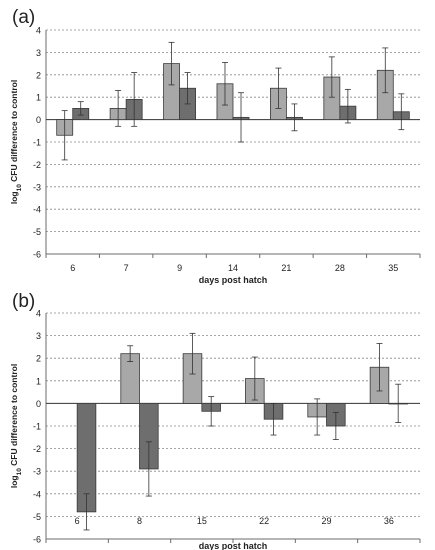 Image resolution: width=435 pixels, height=550 pixels. What do you see at coordinates (179, 268) in the screenshot?
I see `x-tick-label: 9` at bounding box center [179, 268].